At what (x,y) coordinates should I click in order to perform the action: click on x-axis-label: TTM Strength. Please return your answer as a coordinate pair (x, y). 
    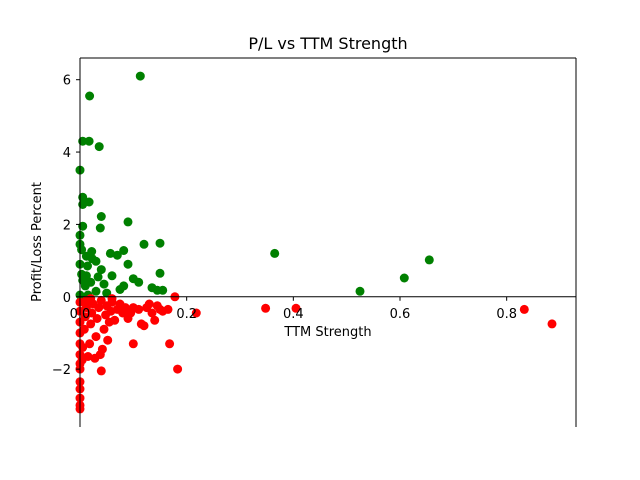
    Looking at the image, I should click on (327, 332).